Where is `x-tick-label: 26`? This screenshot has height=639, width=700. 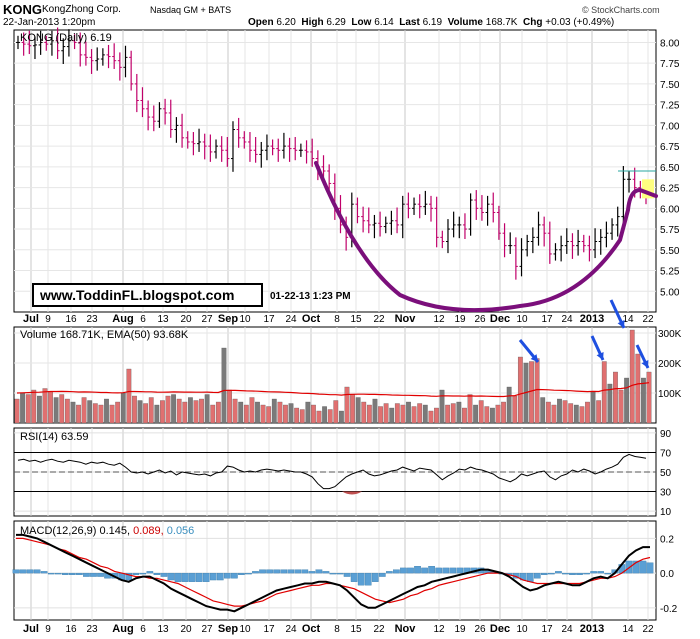
x-tick-label: 26 is located at coordinates (480, 629).